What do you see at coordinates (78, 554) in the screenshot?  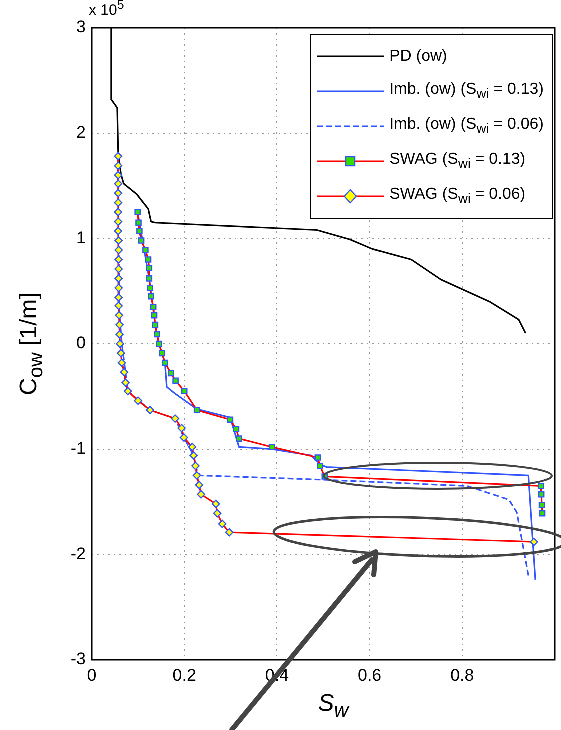 I see `y-tick-label: -2` at bounding box center [78, 554].